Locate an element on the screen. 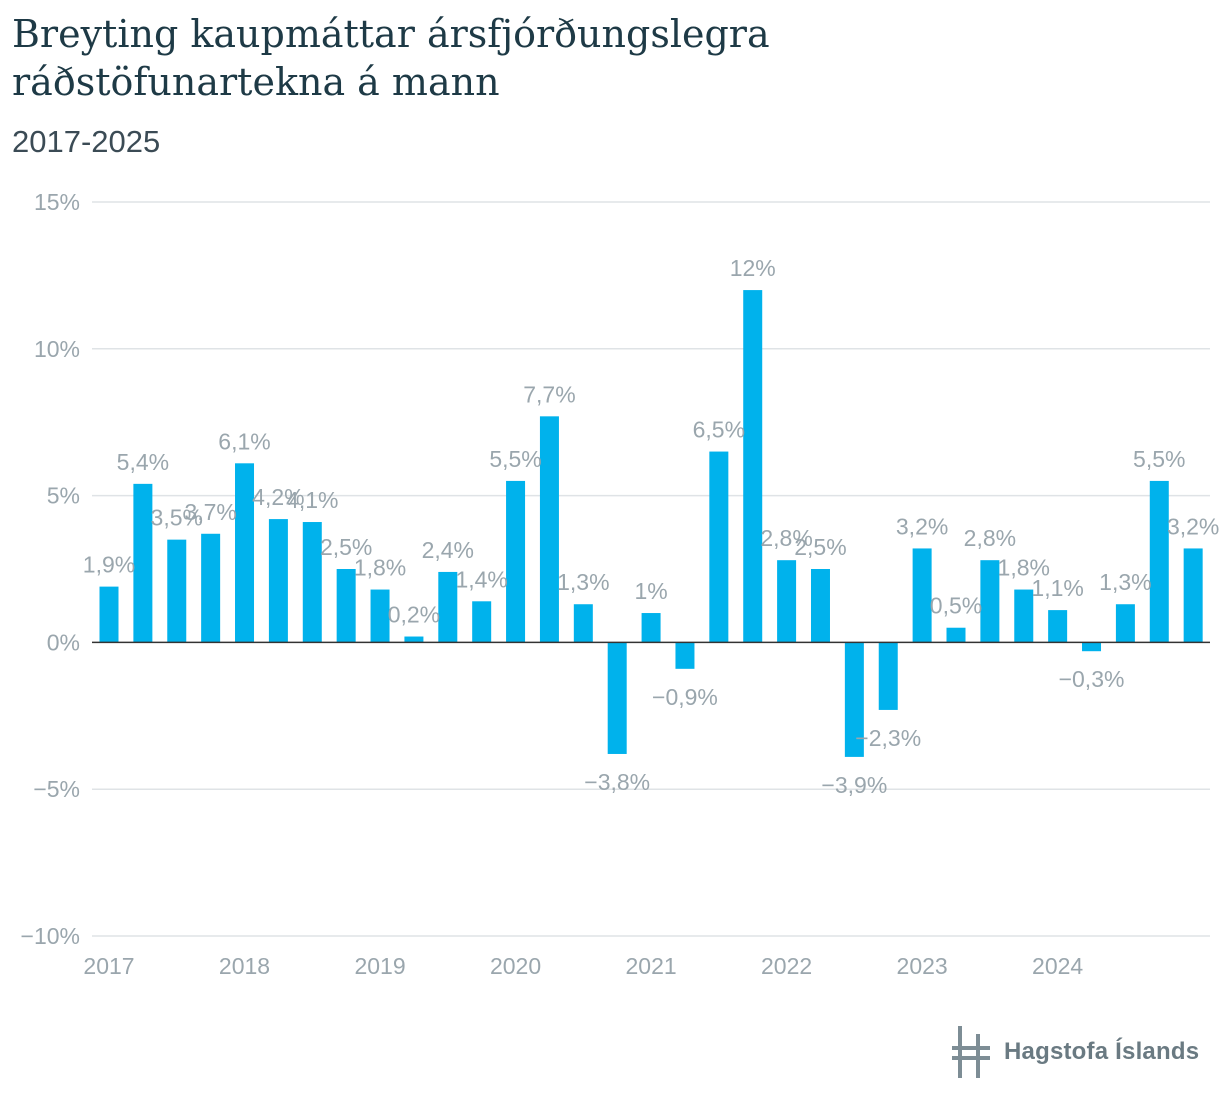 The height and width of the screenshot is (1104, 1220). data-label: 0,5% is located at coordinates (956, 606).